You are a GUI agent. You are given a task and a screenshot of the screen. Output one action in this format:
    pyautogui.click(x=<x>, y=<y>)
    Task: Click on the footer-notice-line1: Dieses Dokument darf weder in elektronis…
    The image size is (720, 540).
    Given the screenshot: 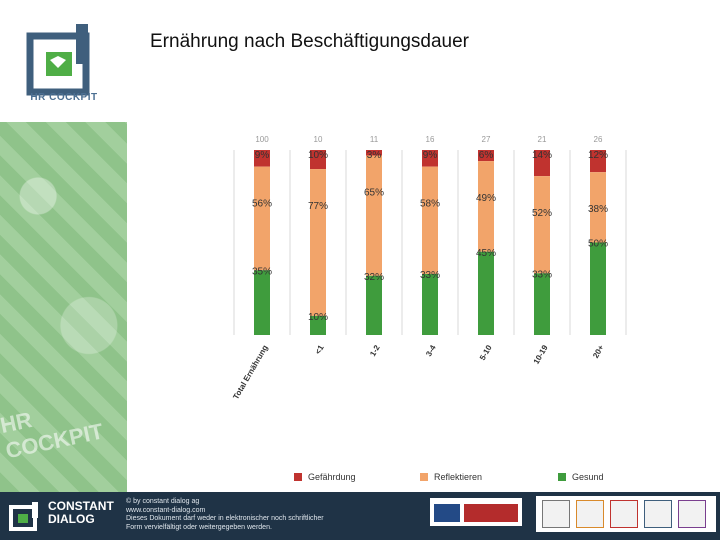 What is the action you would take?
    pyautogui.click(x=225, y=519)
    